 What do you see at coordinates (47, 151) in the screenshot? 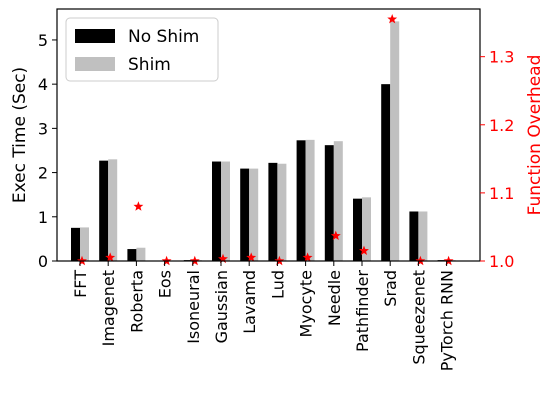
I see `y-axis-left: 0 1 2 3 4 5` at bounding box center [47, 151].